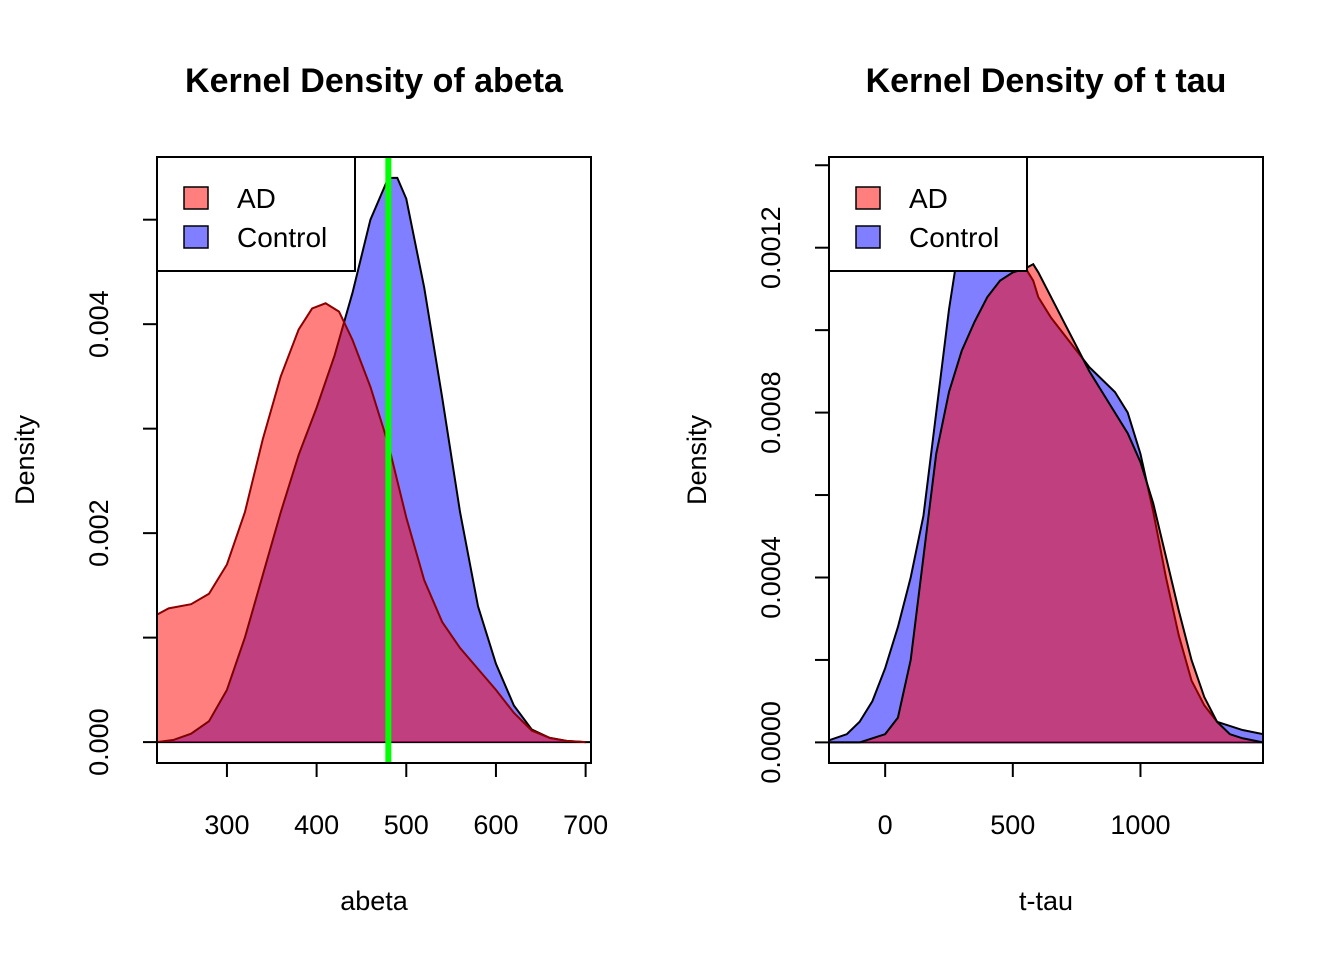 The width and height of the screenshot is (1344, 960). What do you see at coordinates (1046, 81) in the screenshot?
I see `chart-title: Kernel Density of t tau` at bounding box center [1046, 81].